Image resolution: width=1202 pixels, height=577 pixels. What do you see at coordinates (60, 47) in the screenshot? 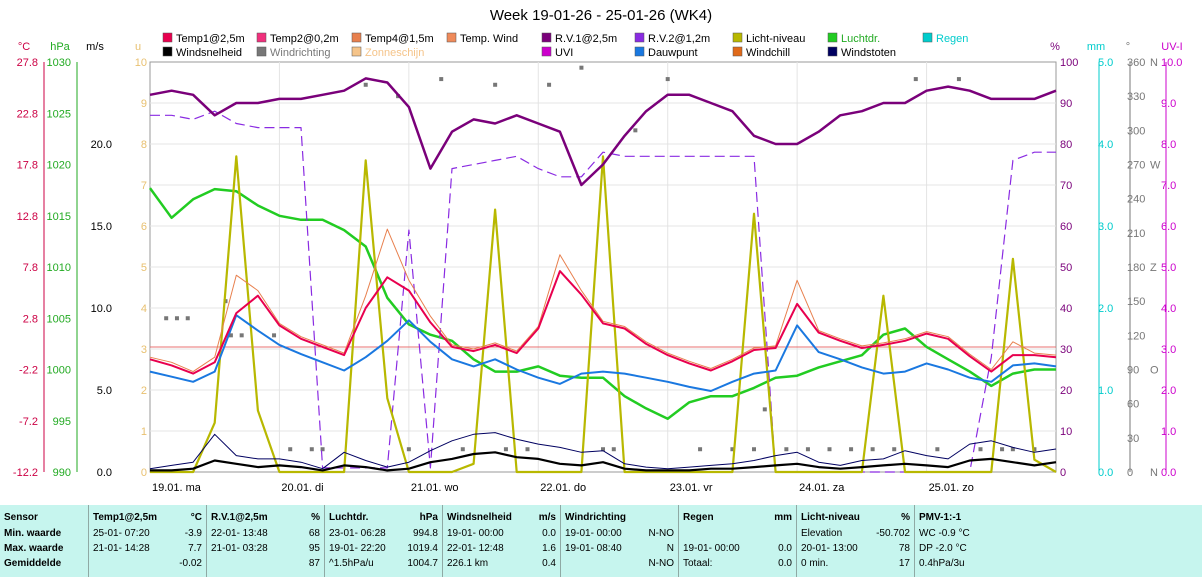
I see `unit-pressure: hPa` at bounding box center [60, 47].